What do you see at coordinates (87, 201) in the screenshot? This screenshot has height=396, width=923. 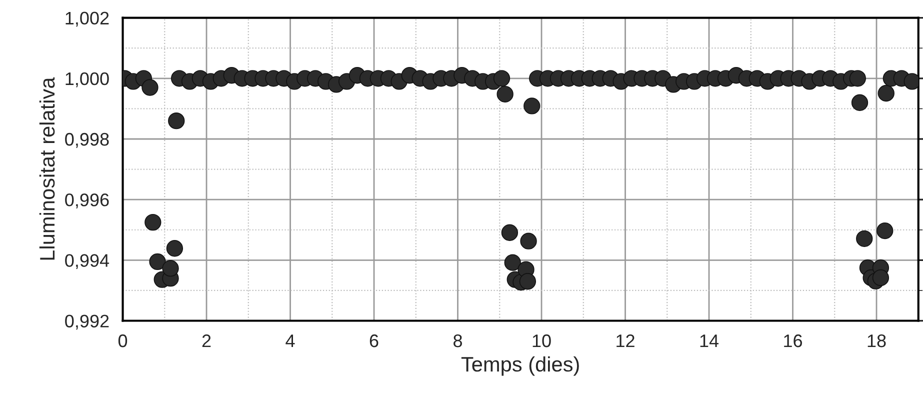 I see `y-tick-label: 0,996` at bounding box center [87, 201].